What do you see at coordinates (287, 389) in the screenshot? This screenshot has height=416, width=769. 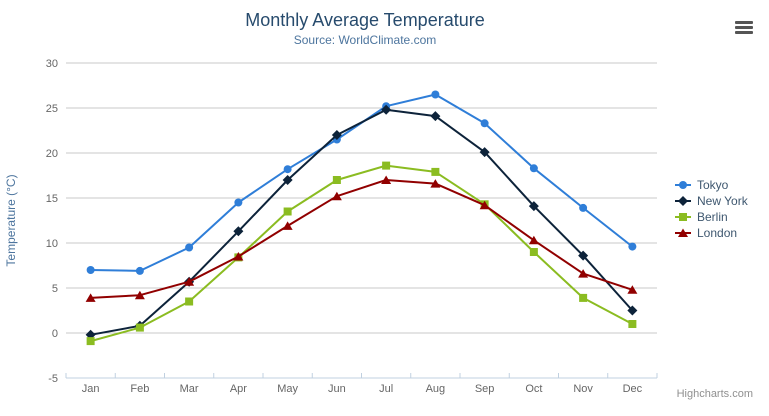 I see `x-axis-label-may: May` at bounding box center [287, 389].